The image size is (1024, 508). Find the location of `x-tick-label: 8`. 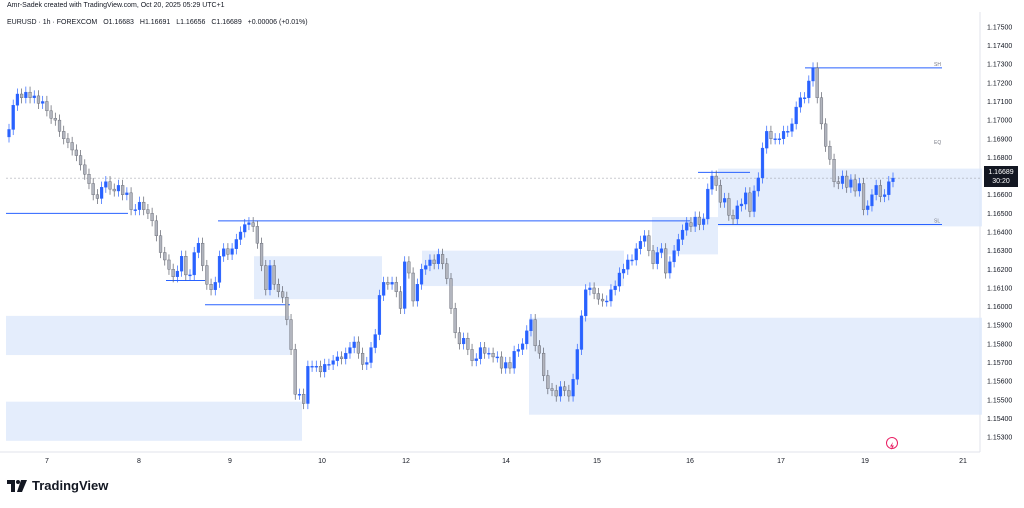

x-tick-label: 8 is located at coordinates (139, 461).